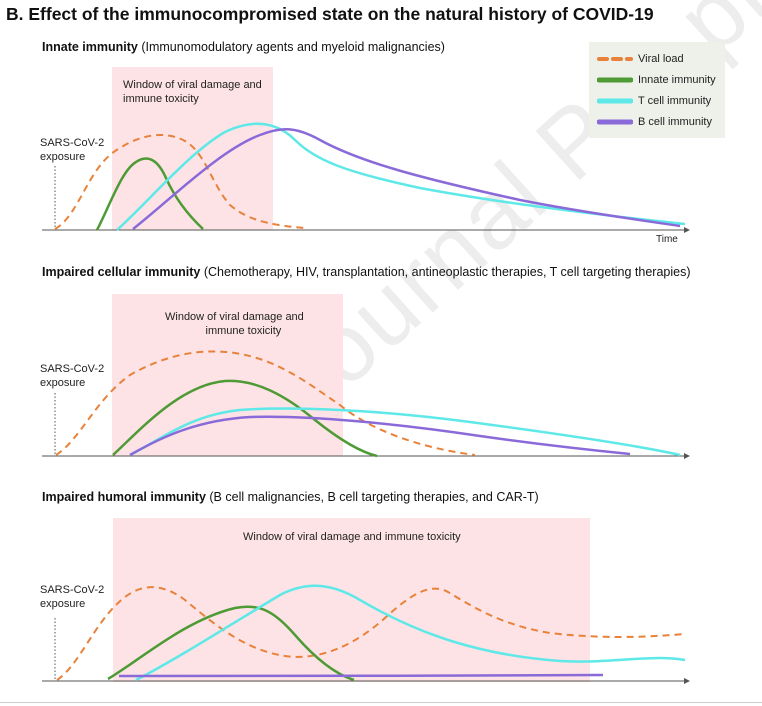  What do you see at coordinates (615, 59) in the screenshot?
I see `legend-swatch-viral-load` at bounding box center [615, 59].